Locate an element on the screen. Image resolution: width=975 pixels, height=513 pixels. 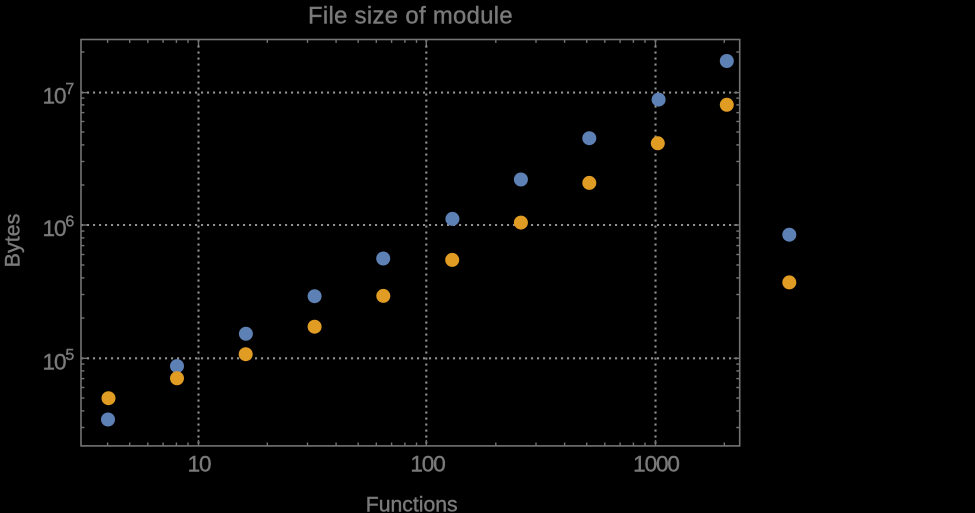
svg-text: 100 is located at coordinates (427, 464).